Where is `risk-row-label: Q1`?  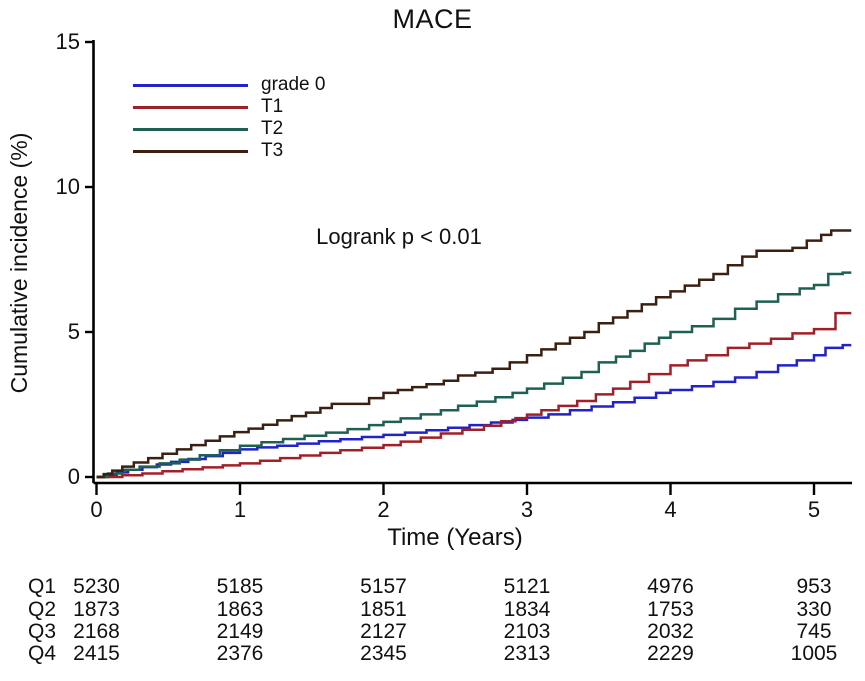
risk-row-label: Q1 is located at coordinates (42, 586).